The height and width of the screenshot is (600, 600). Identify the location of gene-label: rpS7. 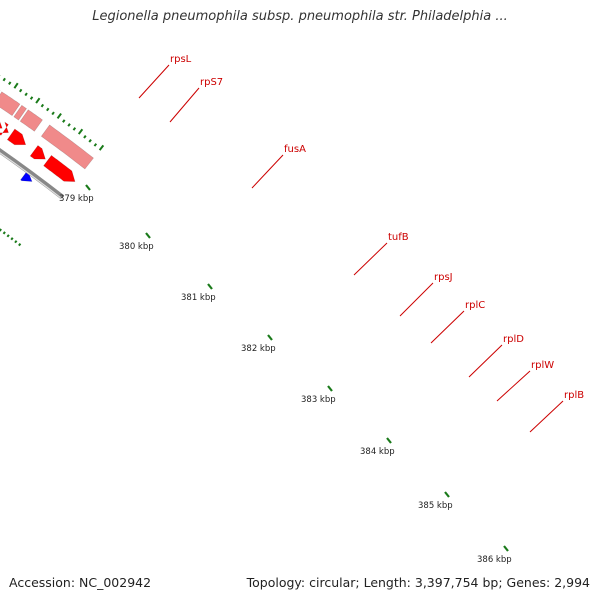
(211, 82).